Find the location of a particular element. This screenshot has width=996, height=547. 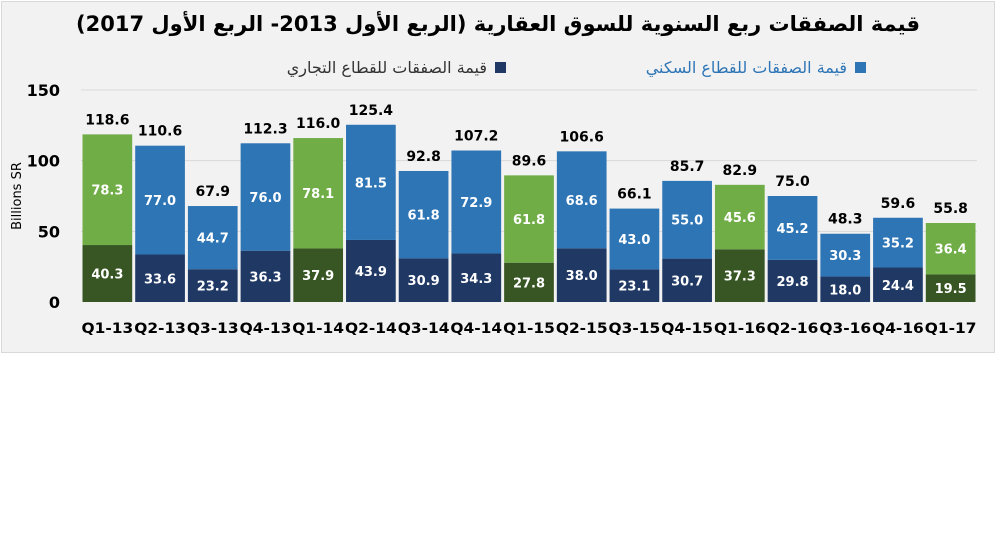

data-label-residential: 45.2 is located at coordinates (792, 229).